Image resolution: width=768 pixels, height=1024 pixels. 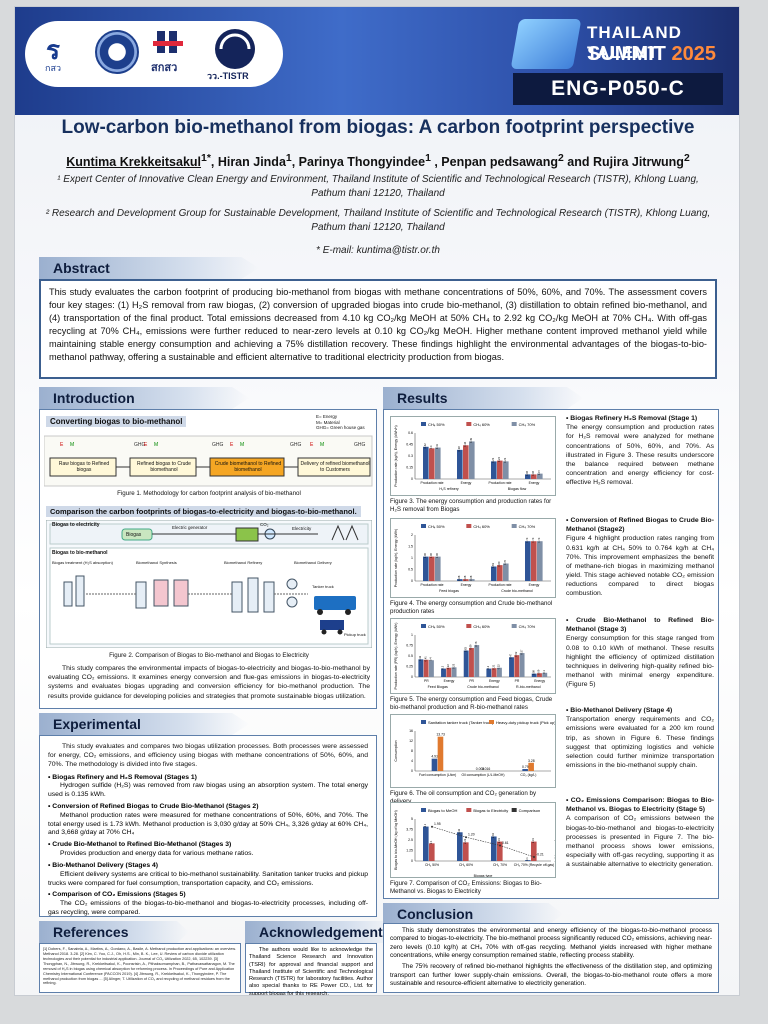 What do you see at coordinates (409, 851) in the screenshot?
I see `y-tick-label: 1.25` at bounding box center [409, 851].